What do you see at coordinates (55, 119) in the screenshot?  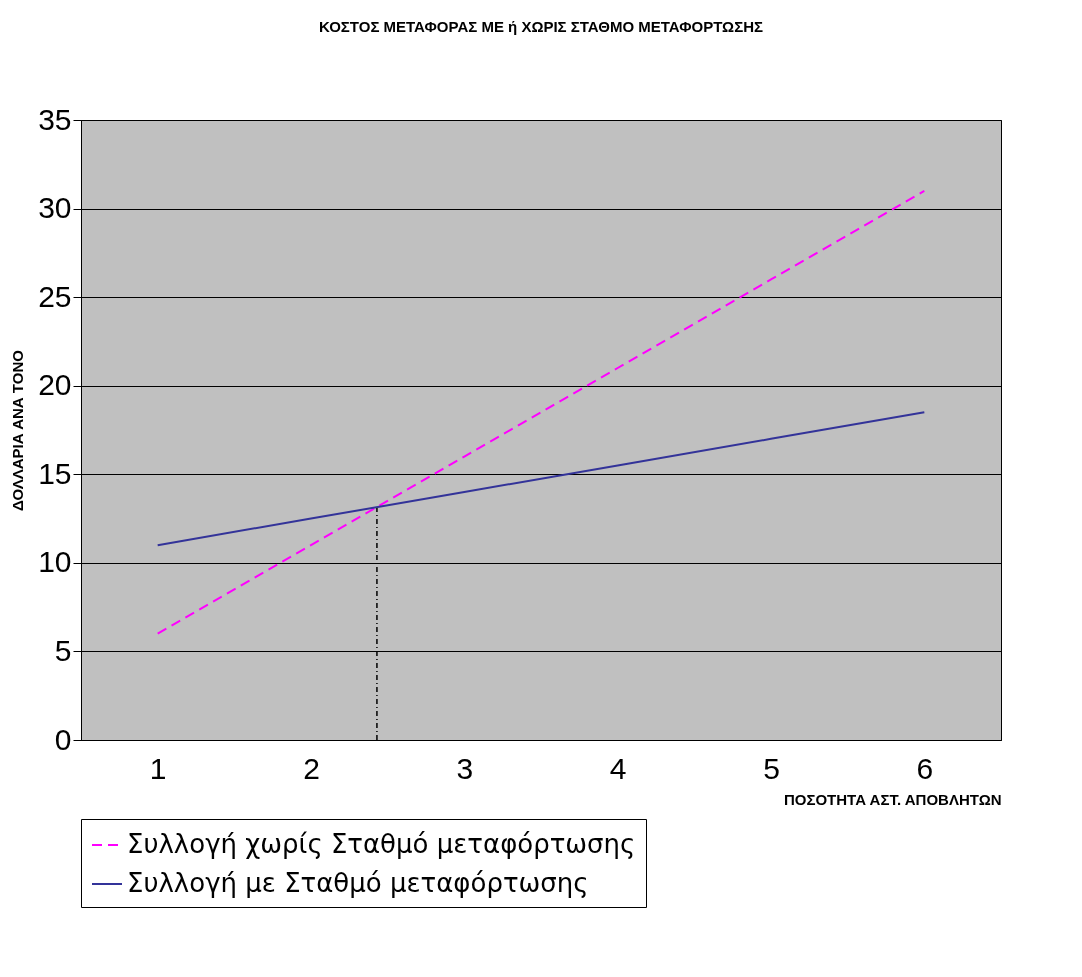 I see `y-tick-label: 35` at bounding box center [55, 119].